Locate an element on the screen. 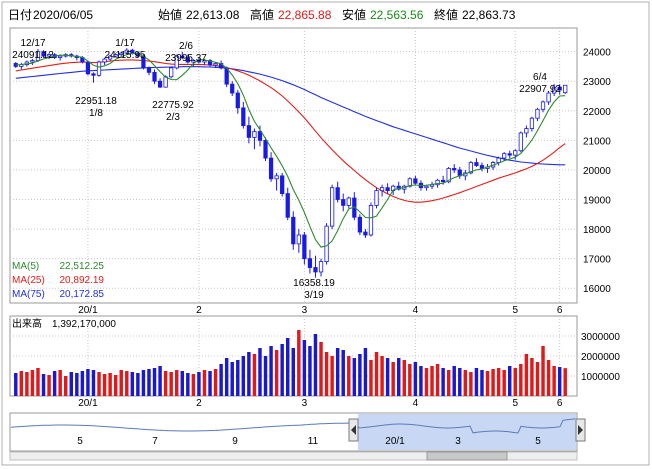  price-x-tick-label: 20/1 is located at coordinates (88, 310).